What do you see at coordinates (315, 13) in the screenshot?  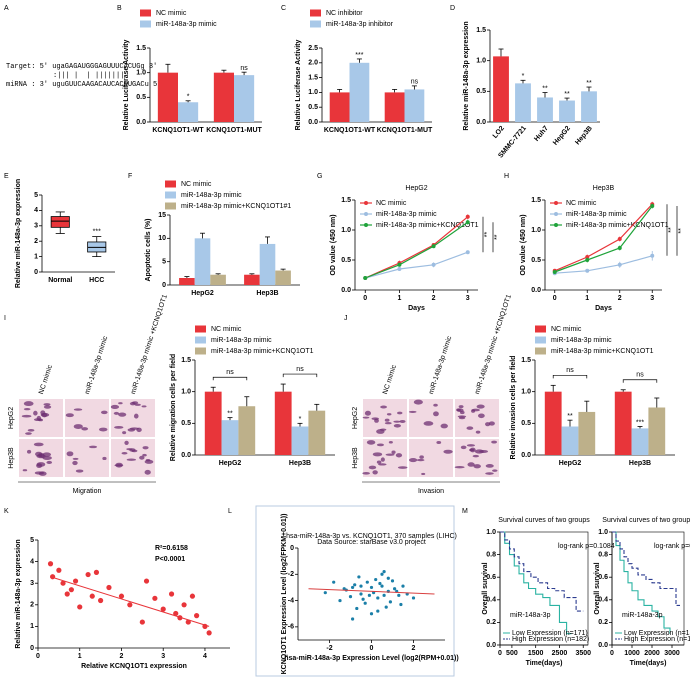 I see `legend-swatch` at bounding box center [315, 13].